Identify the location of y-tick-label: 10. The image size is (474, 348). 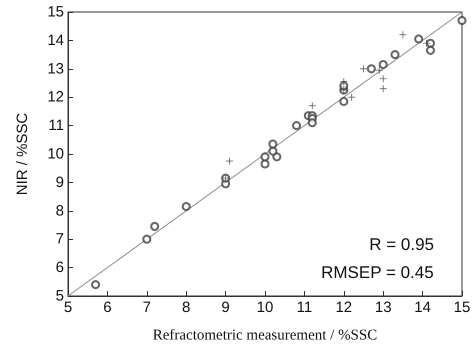
(55, 154).